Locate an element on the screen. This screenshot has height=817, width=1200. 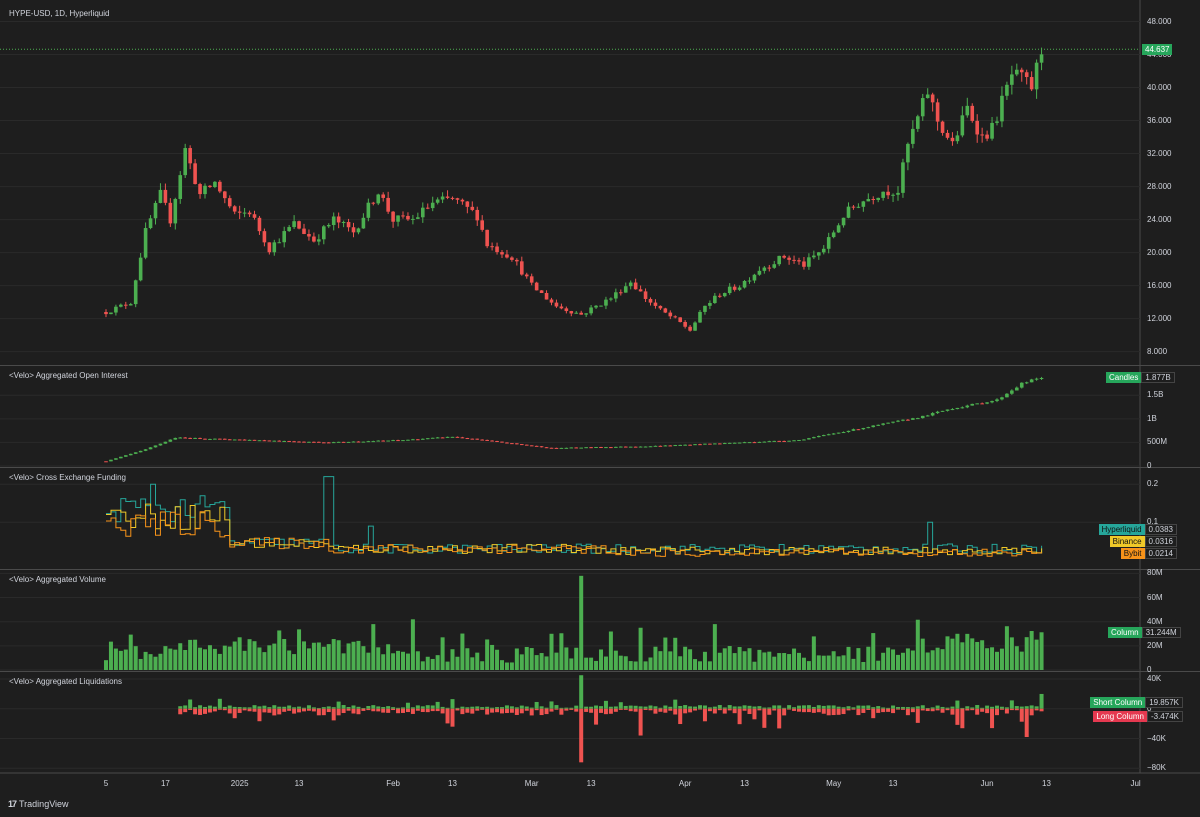
y-tick-label: 1B is located at coordinates (1152, 418).